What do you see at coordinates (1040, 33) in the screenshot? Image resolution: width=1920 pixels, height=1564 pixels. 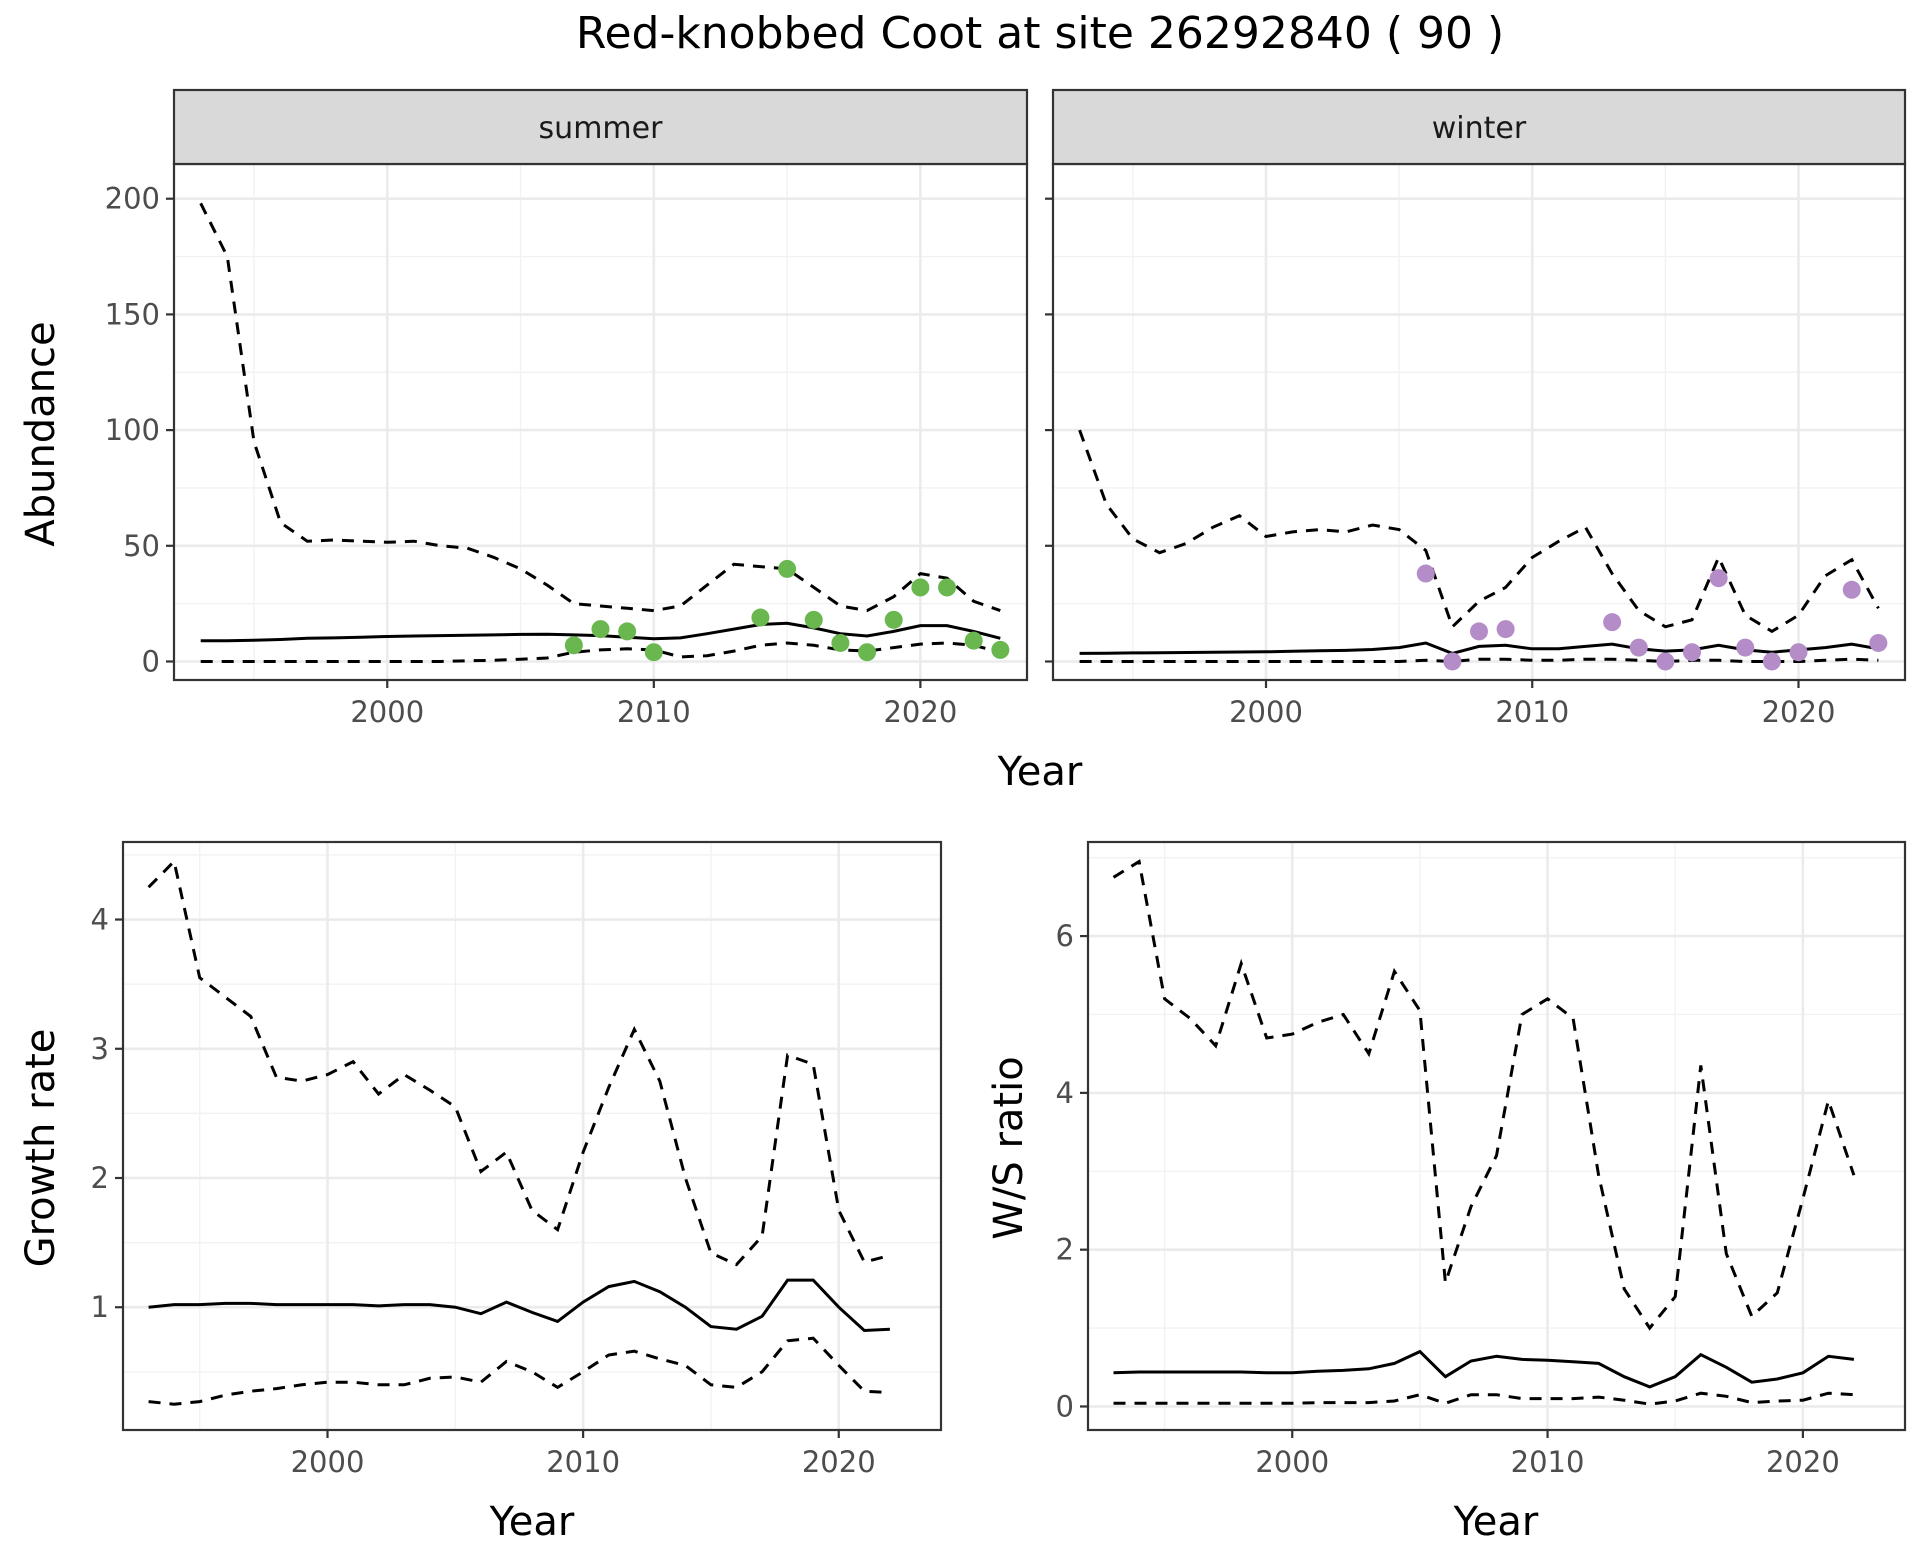 I see `plot-title: Red-knobbed Coot at site 26292840 ( 90 )` at bounding box center [1040, 33].